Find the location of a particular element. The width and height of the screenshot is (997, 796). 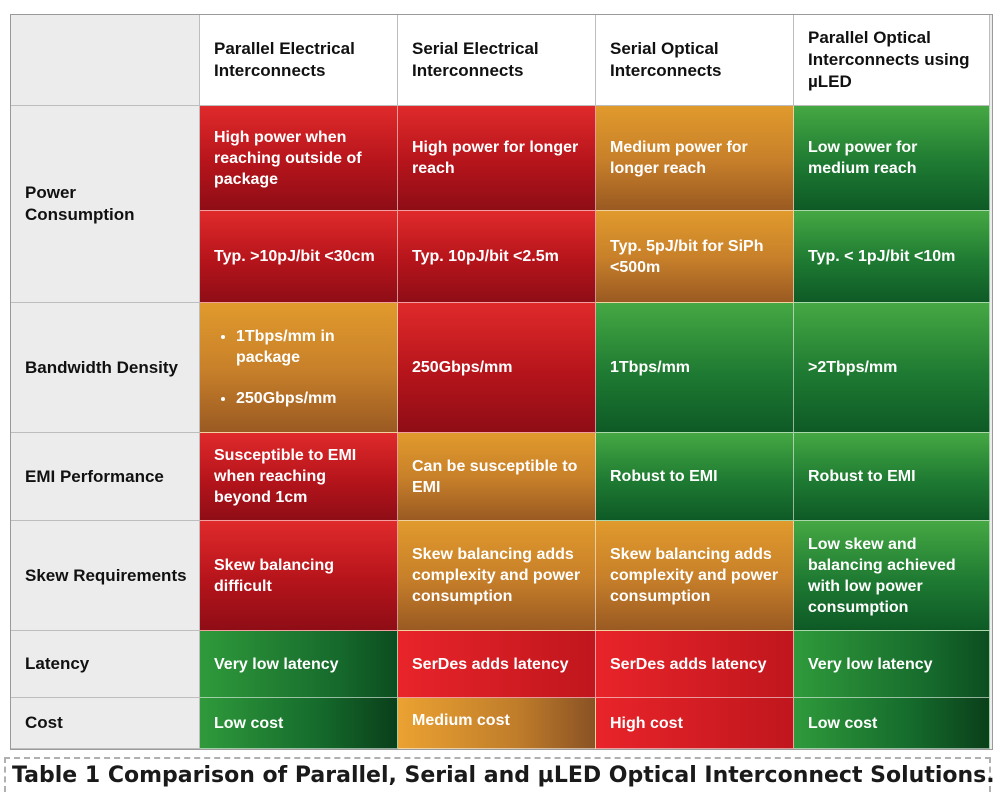

cell-cost-serial-electrical: Medium cost is located at coordinates (497, 723).